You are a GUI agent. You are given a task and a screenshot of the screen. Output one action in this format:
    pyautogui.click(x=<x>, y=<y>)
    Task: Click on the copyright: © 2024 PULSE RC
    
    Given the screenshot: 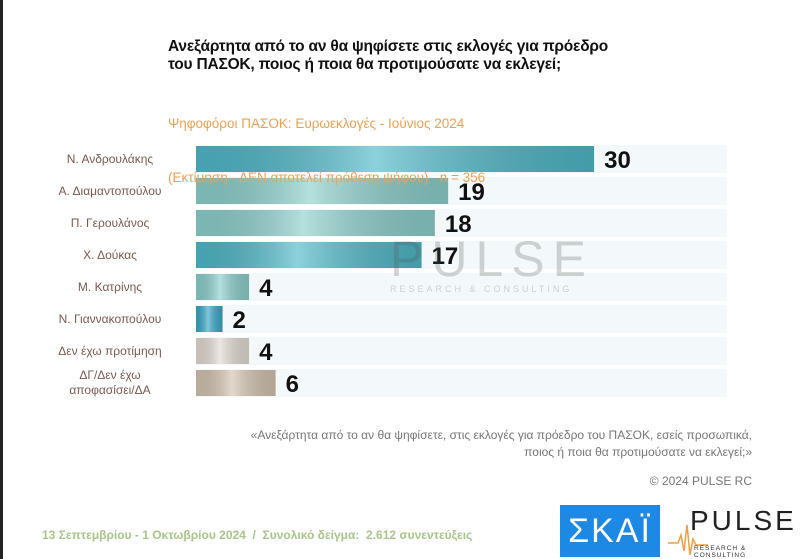 What is the action you would take?
    pyautogui.click(x=700, y=481)
    